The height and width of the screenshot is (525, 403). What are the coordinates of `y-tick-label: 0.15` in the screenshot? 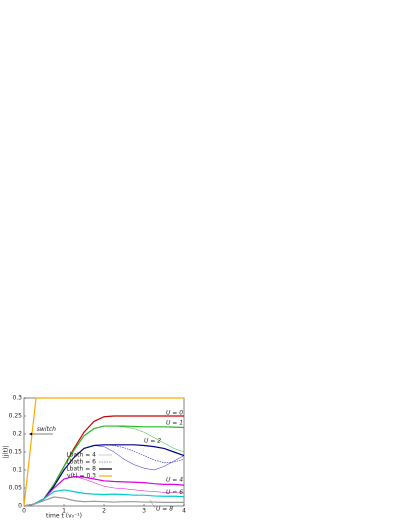 It's located at (16, 452).